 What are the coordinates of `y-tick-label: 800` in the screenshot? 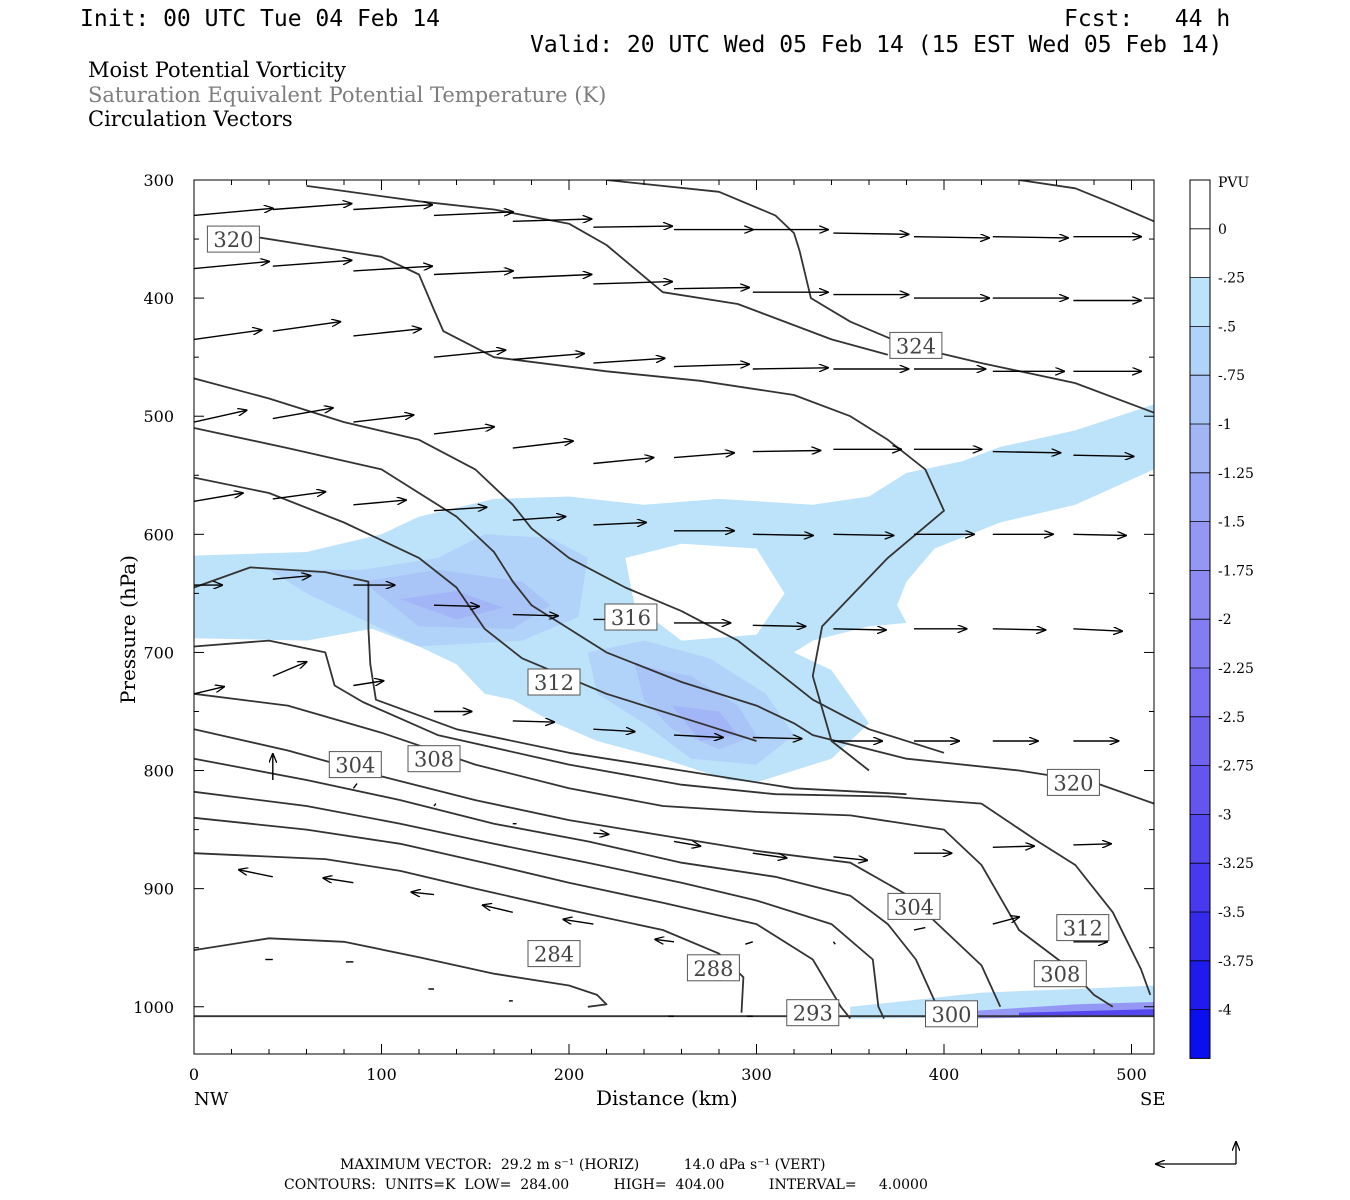 It's located at (158, 771).